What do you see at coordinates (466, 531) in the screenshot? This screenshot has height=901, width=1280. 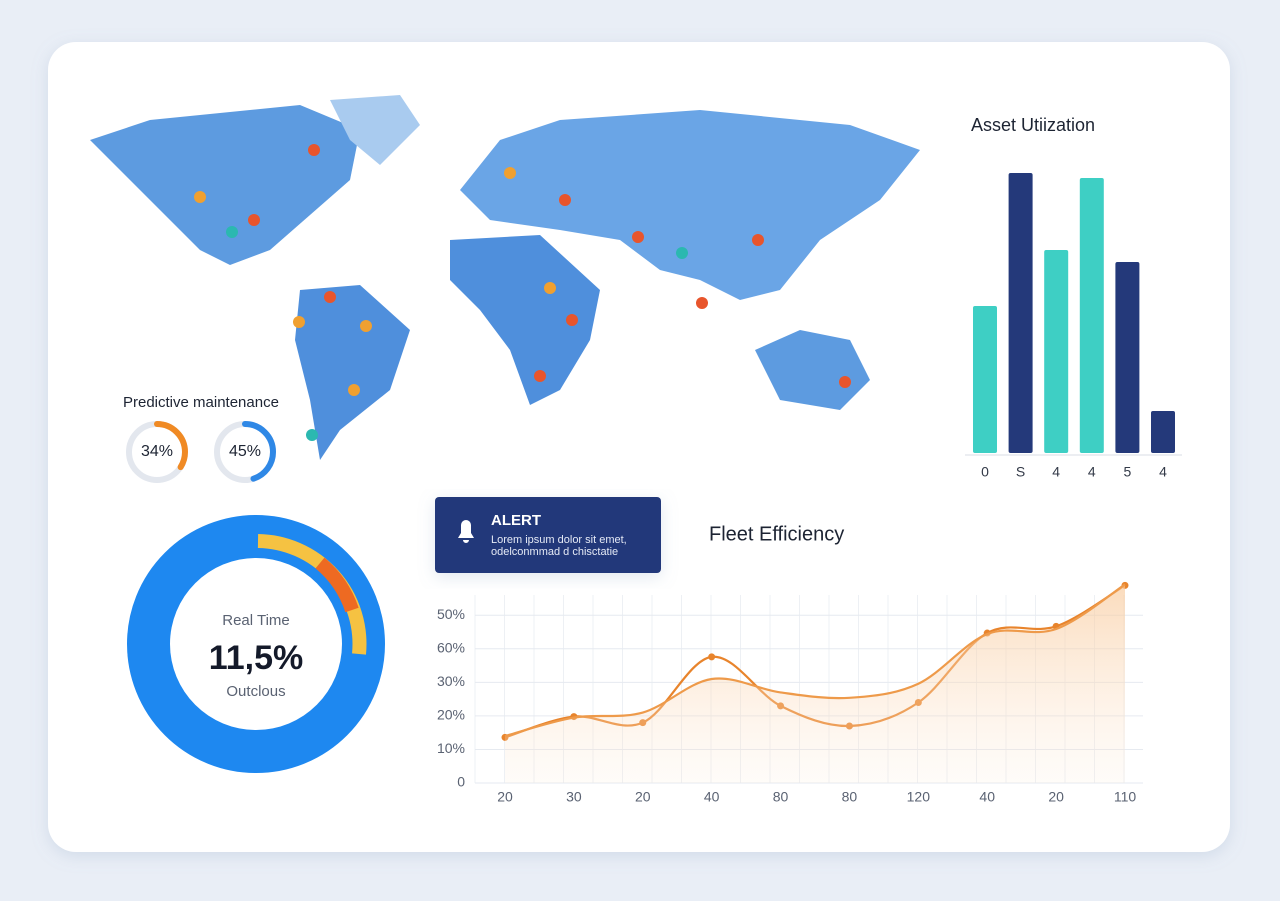 I see `bell-icon` at bounding box center [466, 531].